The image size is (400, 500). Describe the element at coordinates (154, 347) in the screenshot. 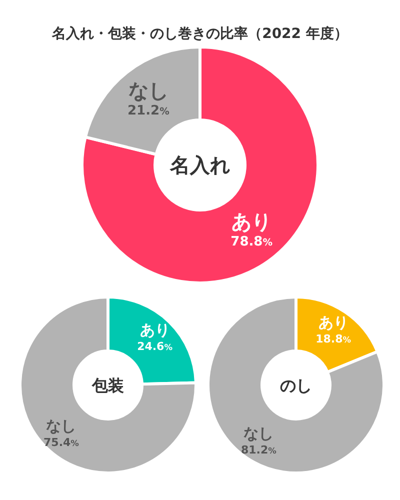

I see `data-label: 24.6%` at that location.